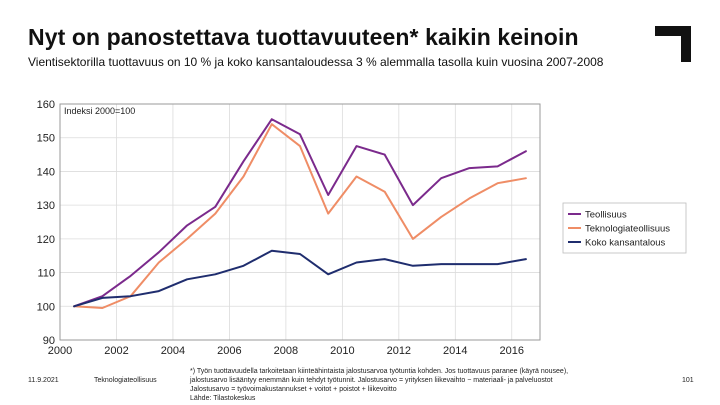  I want to click on series-line, so click(300, 278).